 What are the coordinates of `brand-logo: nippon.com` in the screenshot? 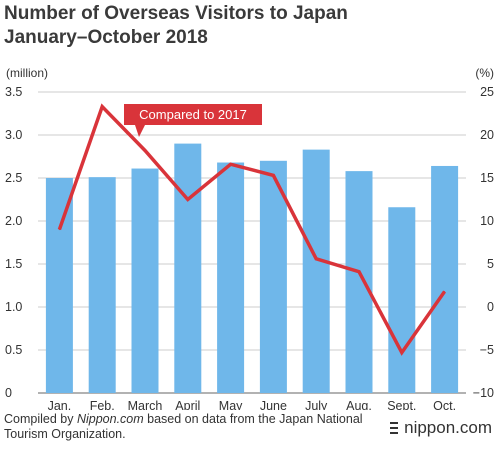 It's located at (441, 428).